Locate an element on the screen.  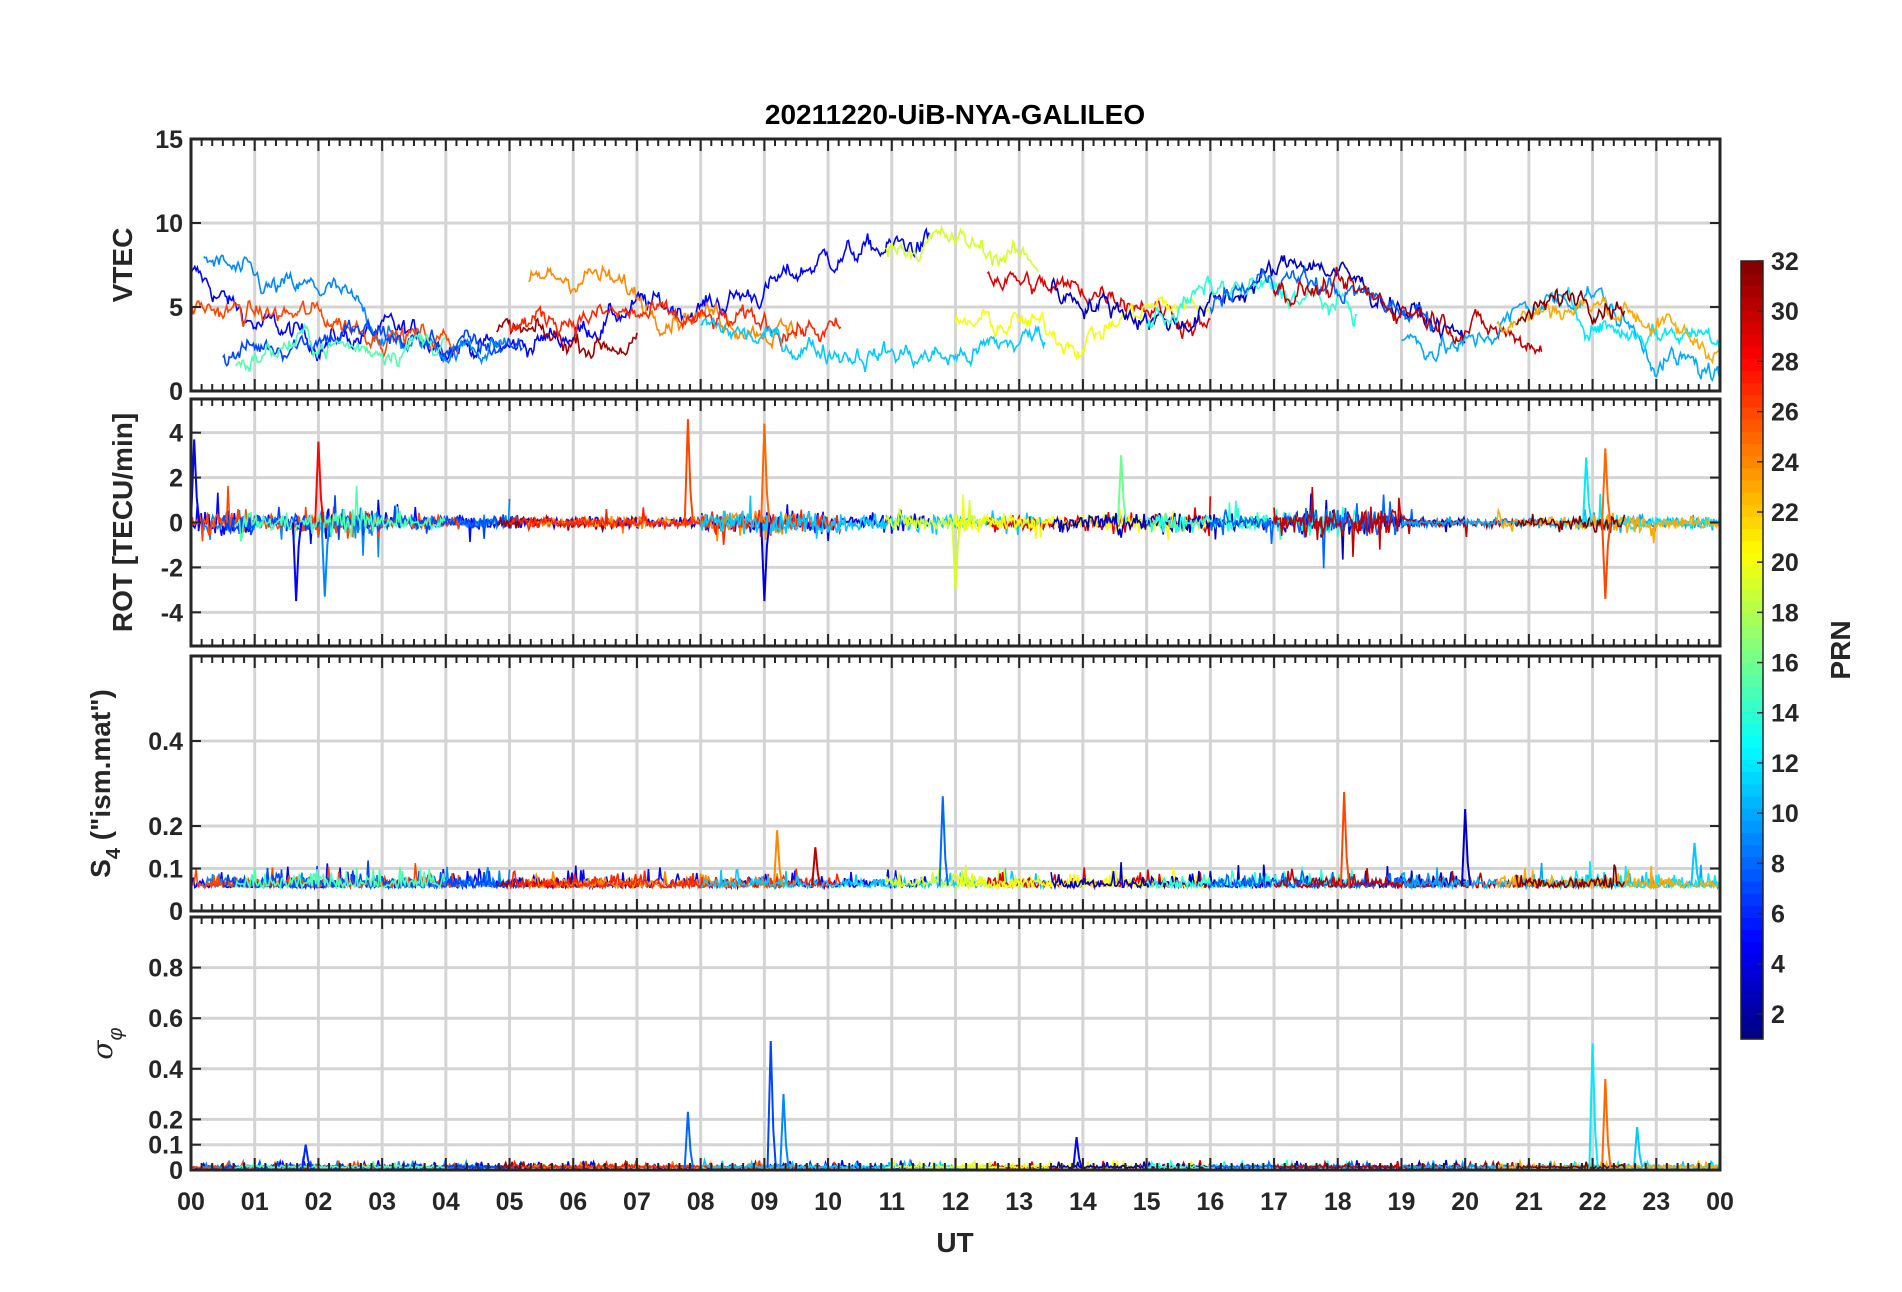
colorbar-tick-label: 6 is located at coordinates (1778, 915).